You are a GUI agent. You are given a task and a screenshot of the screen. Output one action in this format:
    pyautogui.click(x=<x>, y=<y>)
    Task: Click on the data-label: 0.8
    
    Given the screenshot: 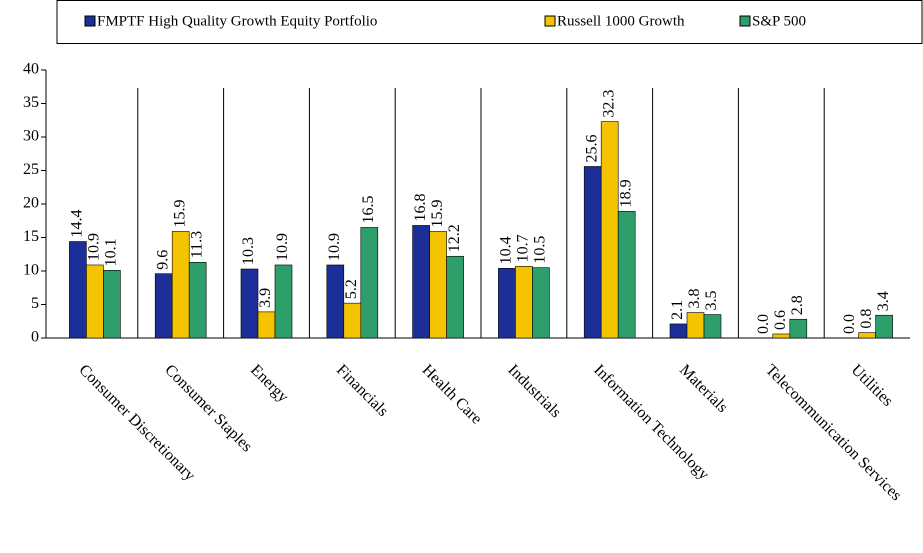 What is the action you would take?
    pyautogui.click(x=866, y=319)
    